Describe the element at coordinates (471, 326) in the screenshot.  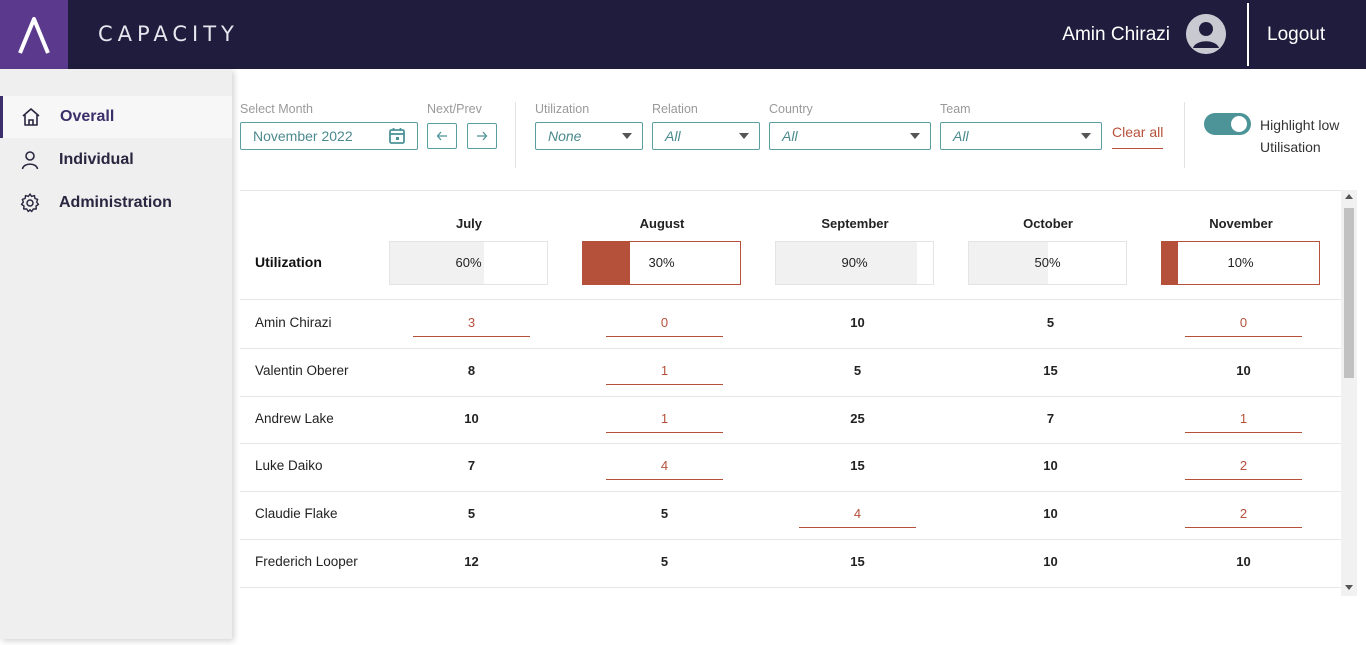
I see `table-cell: 3` at that location.